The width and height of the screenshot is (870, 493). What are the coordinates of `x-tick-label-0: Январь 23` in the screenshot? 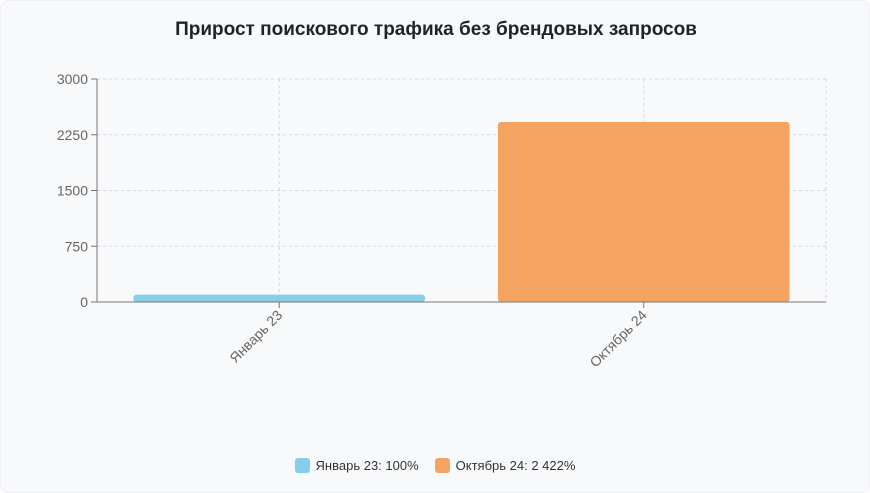 It's located at (255, 336).